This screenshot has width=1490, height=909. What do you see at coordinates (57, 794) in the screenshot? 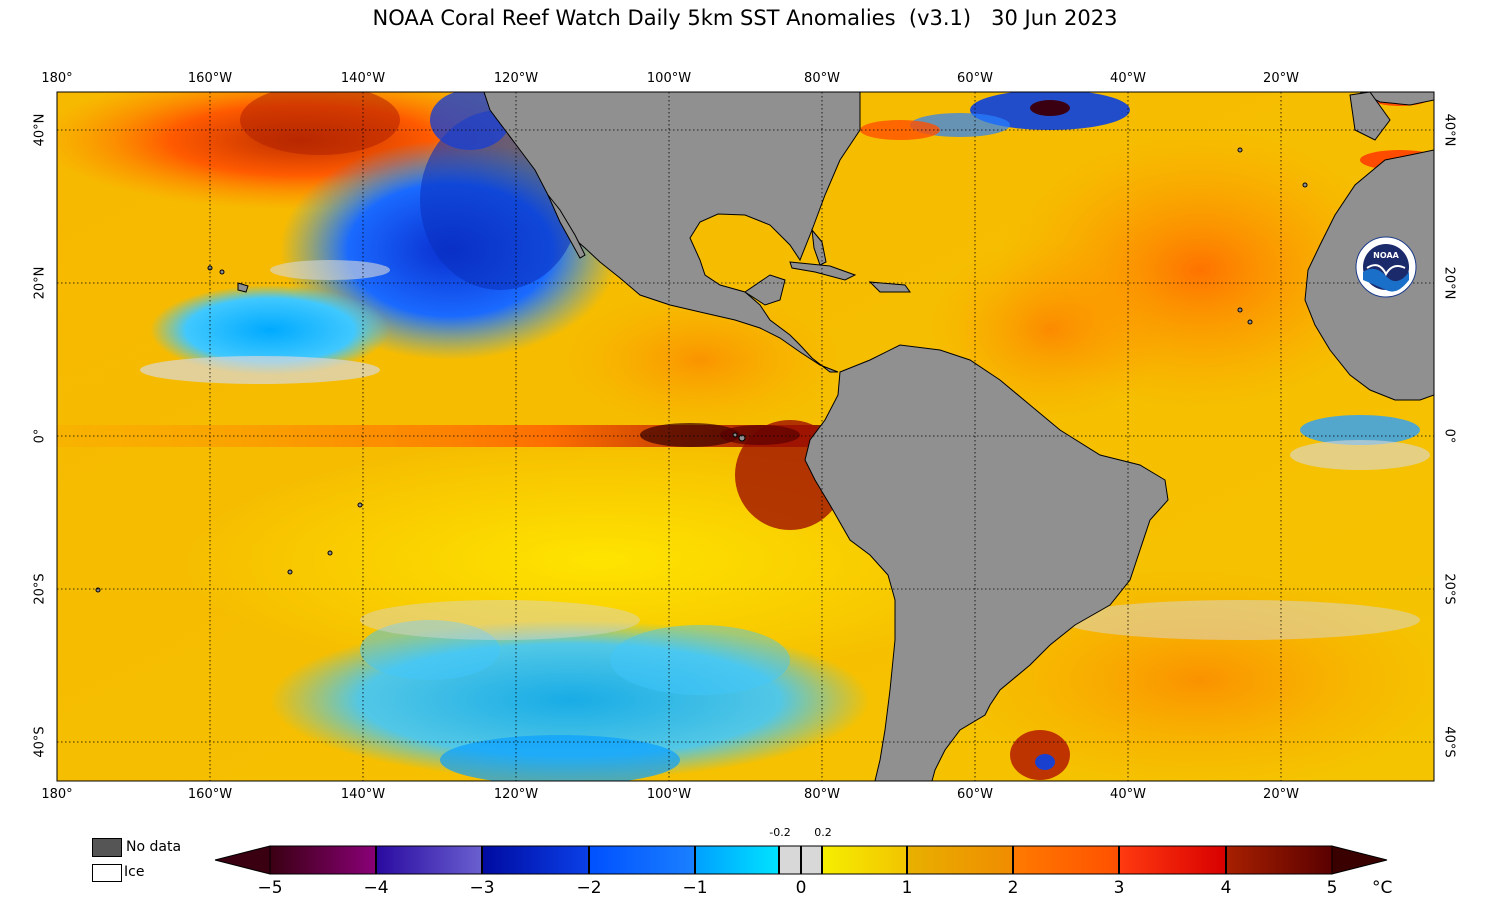
I see `lon-tick-bottom: 180°` at bounding box center [57, 794].